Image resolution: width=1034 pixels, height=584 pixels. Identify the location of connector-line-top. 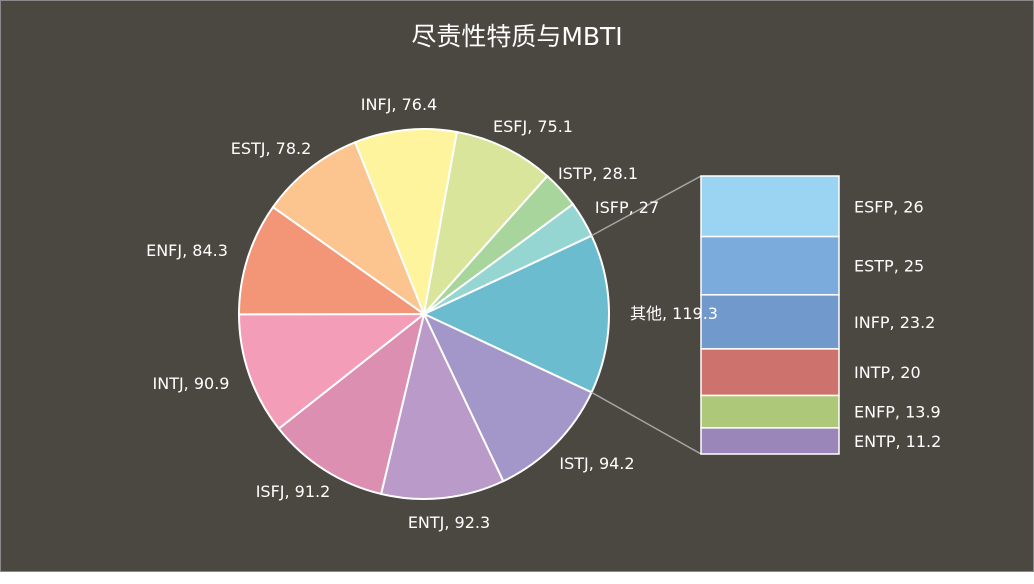
(646, 206).